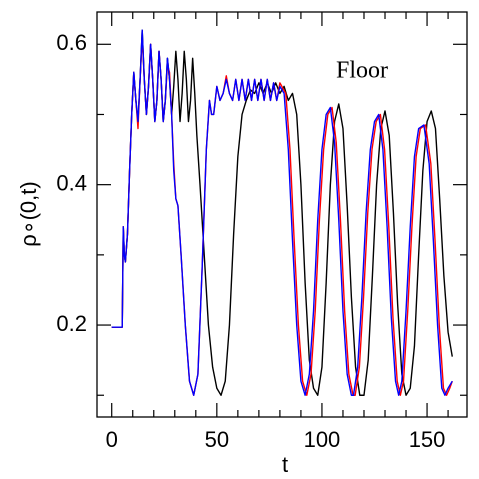 The width and height of the screenshot is (479, 479). I want to click on x-tick-label: 0, so click(112, 439).